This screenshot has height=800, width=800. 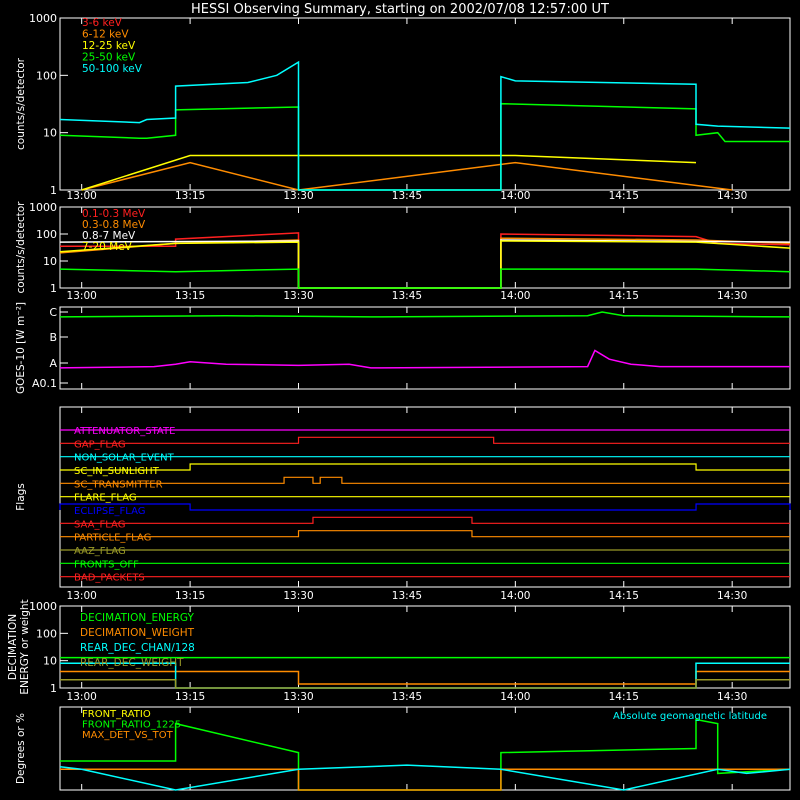 I want to click on x-tick-label-highE-1: 13:15, so click(x=190, y=296).